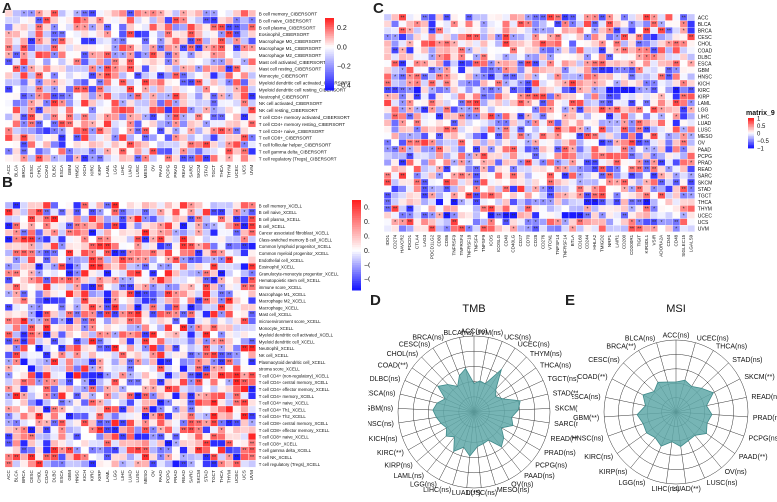  What do you see at coordinates (274, 355) in the screenshot?
I see `row-label: NK cell_XCELL` at bounding box center [274, 355].